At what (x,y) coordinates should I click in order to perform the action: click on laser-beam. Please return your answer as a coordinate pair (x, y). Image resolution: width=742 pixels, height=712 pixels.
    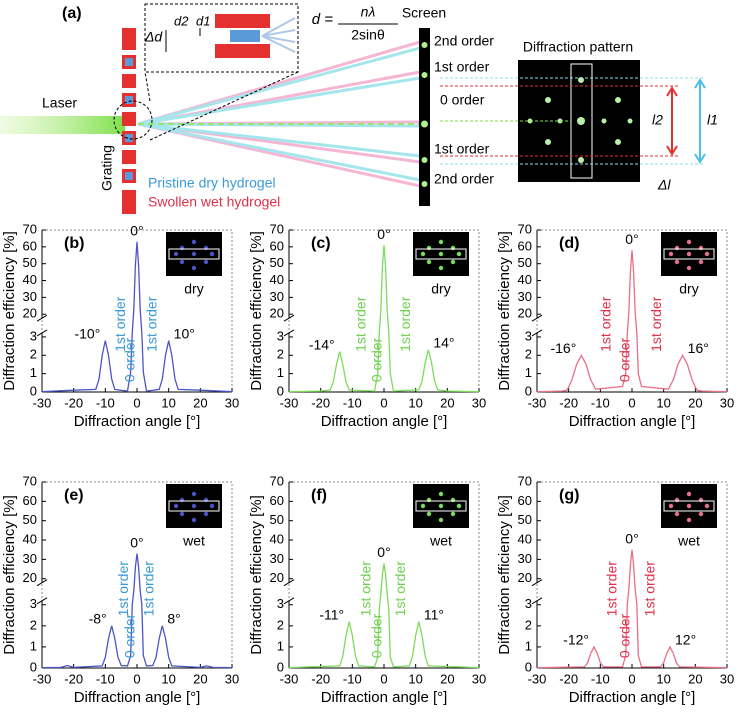
    Looking at the image, I should click on (62, 125).